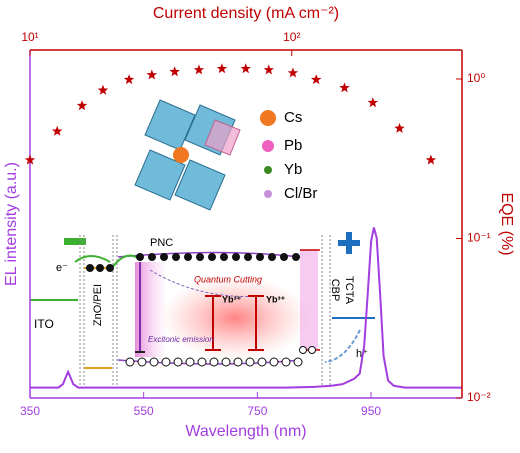  I want to click on legend-label: Yb, so click(293, 169).